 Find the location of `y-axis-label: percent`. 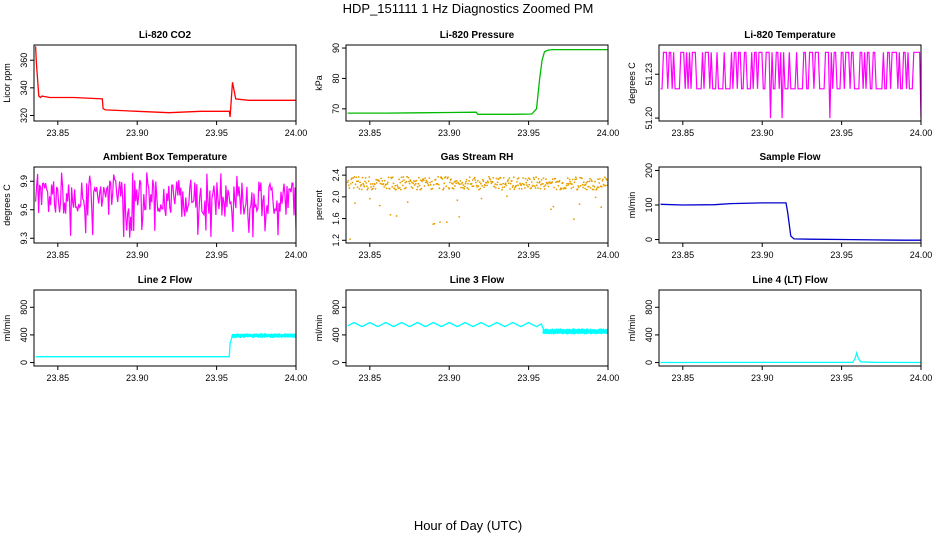

y-axis-label: percent is located at coordinates (319, 204).